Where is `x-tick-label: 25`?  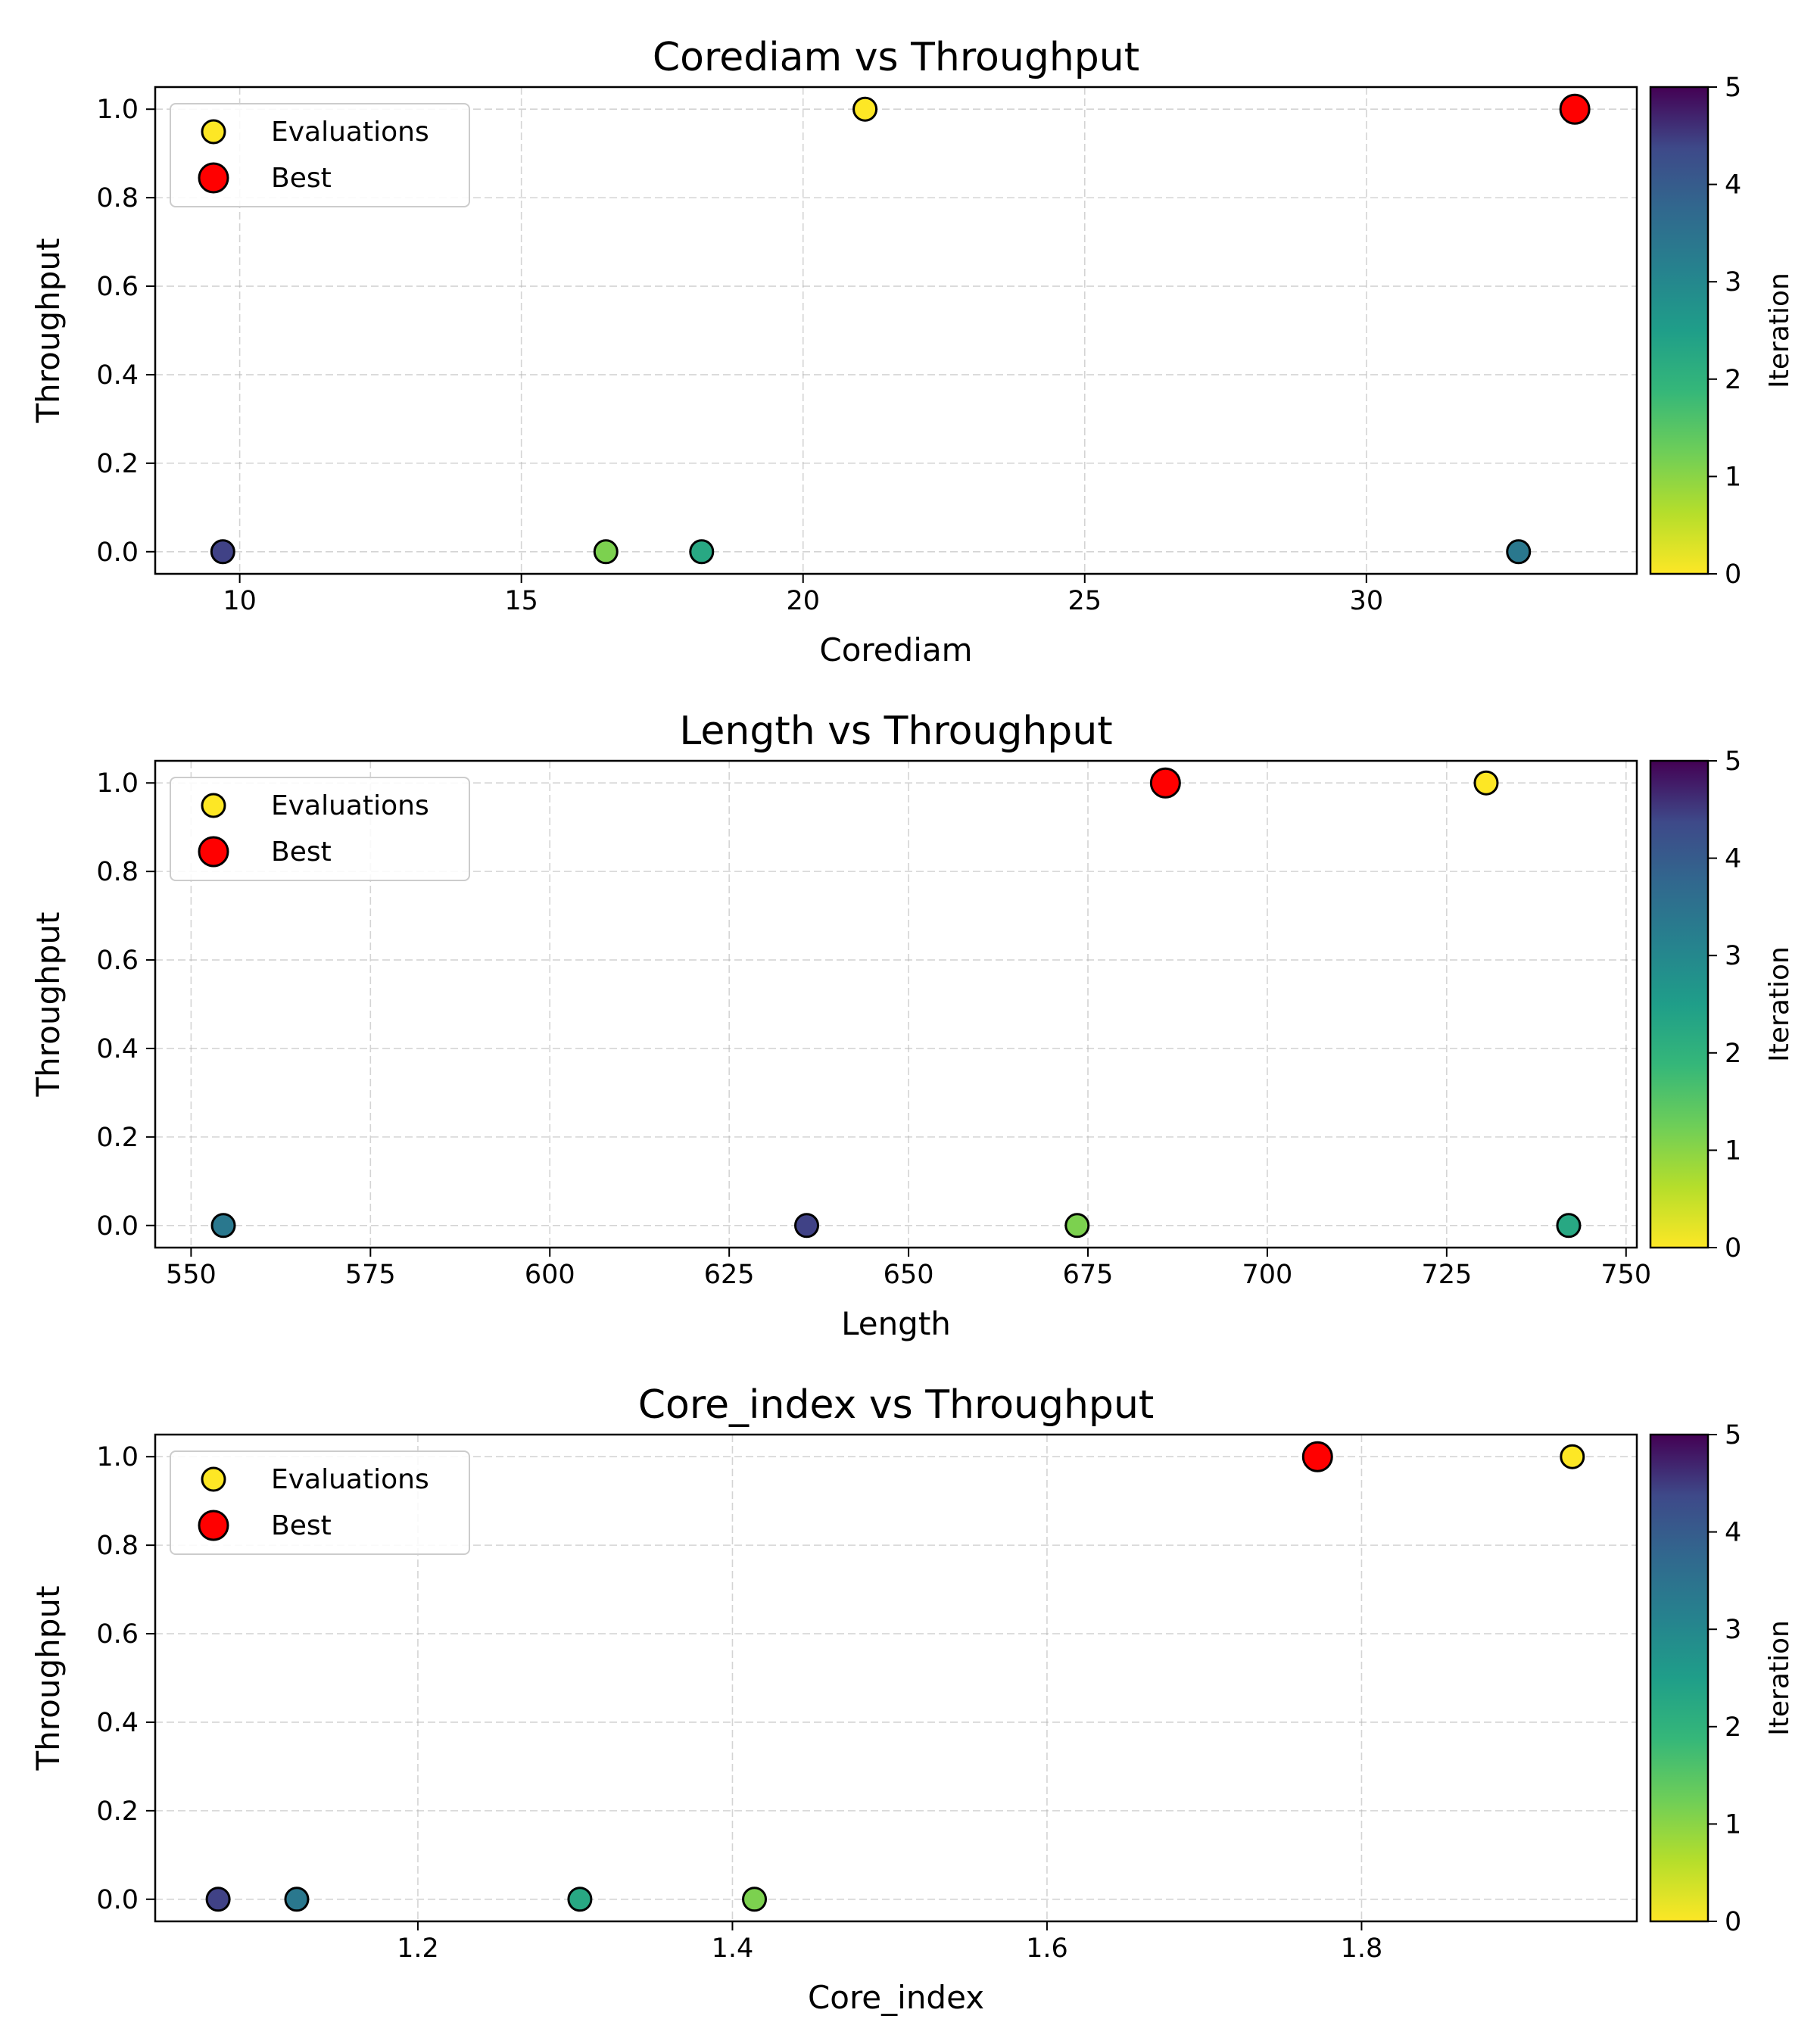
x-tick-label: 25 is located at coordinates (1085, 601).